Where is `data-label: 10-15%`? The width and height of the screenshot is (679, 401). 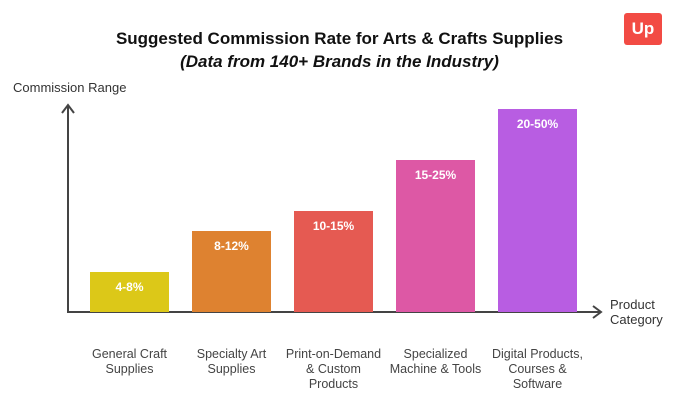
data-label: 10-15% is located at coordinates (334, 226).